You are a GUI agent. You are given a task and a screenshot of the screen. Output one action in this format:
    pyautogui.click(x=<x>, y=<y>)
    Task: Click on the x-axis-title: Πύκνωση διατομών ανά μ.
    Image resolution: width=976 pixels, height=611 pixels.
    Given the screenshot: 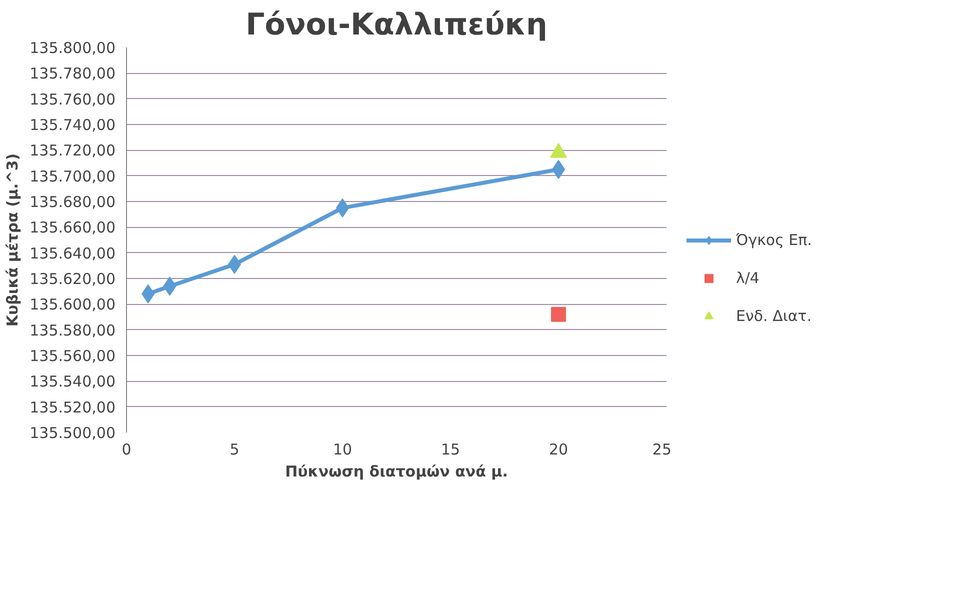 What is the action you would take?
    pyautogui.click(x=396, y=471)
    